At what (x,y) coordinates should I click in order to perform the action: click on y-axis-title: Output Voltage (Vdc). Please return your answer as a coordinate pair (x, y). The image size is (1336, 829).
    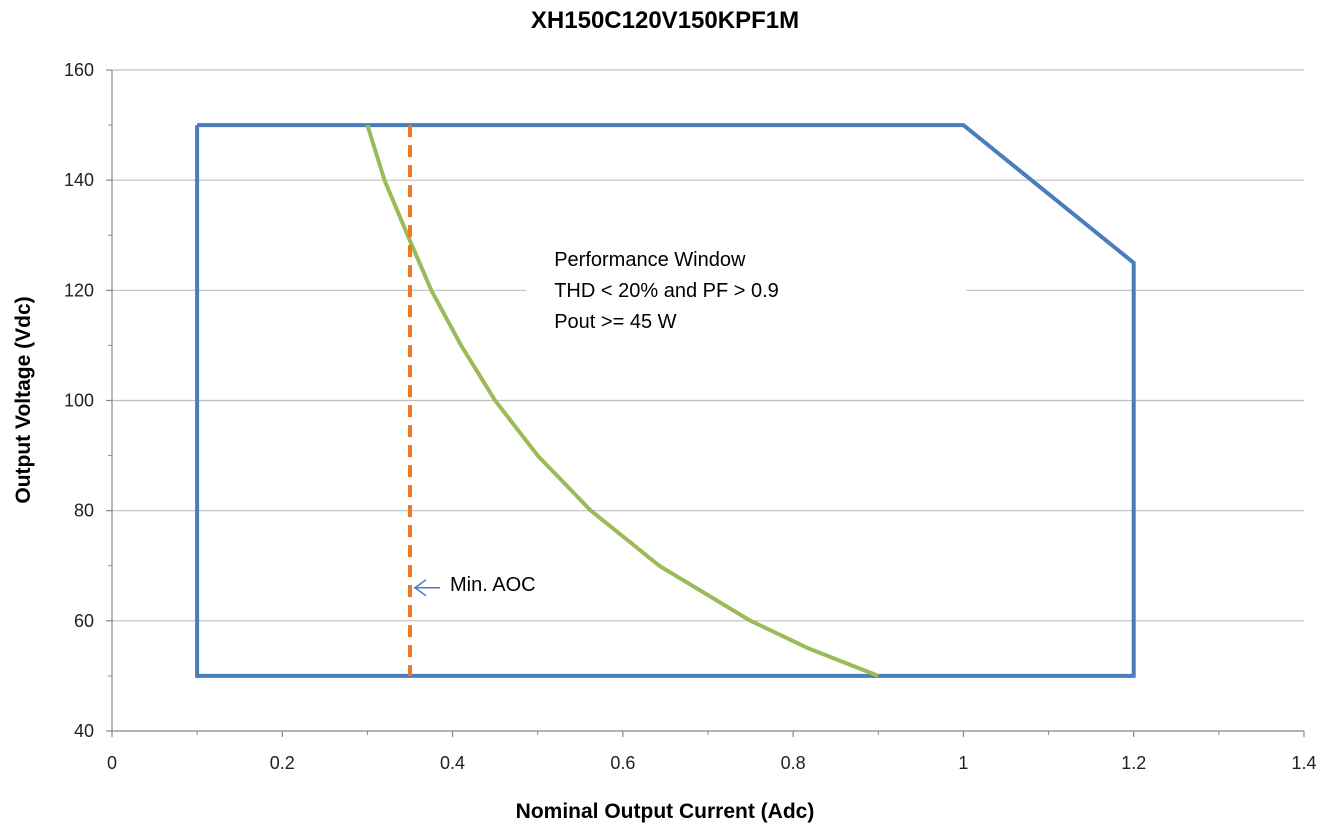
    Looking at the image, I should click on (23, 399).